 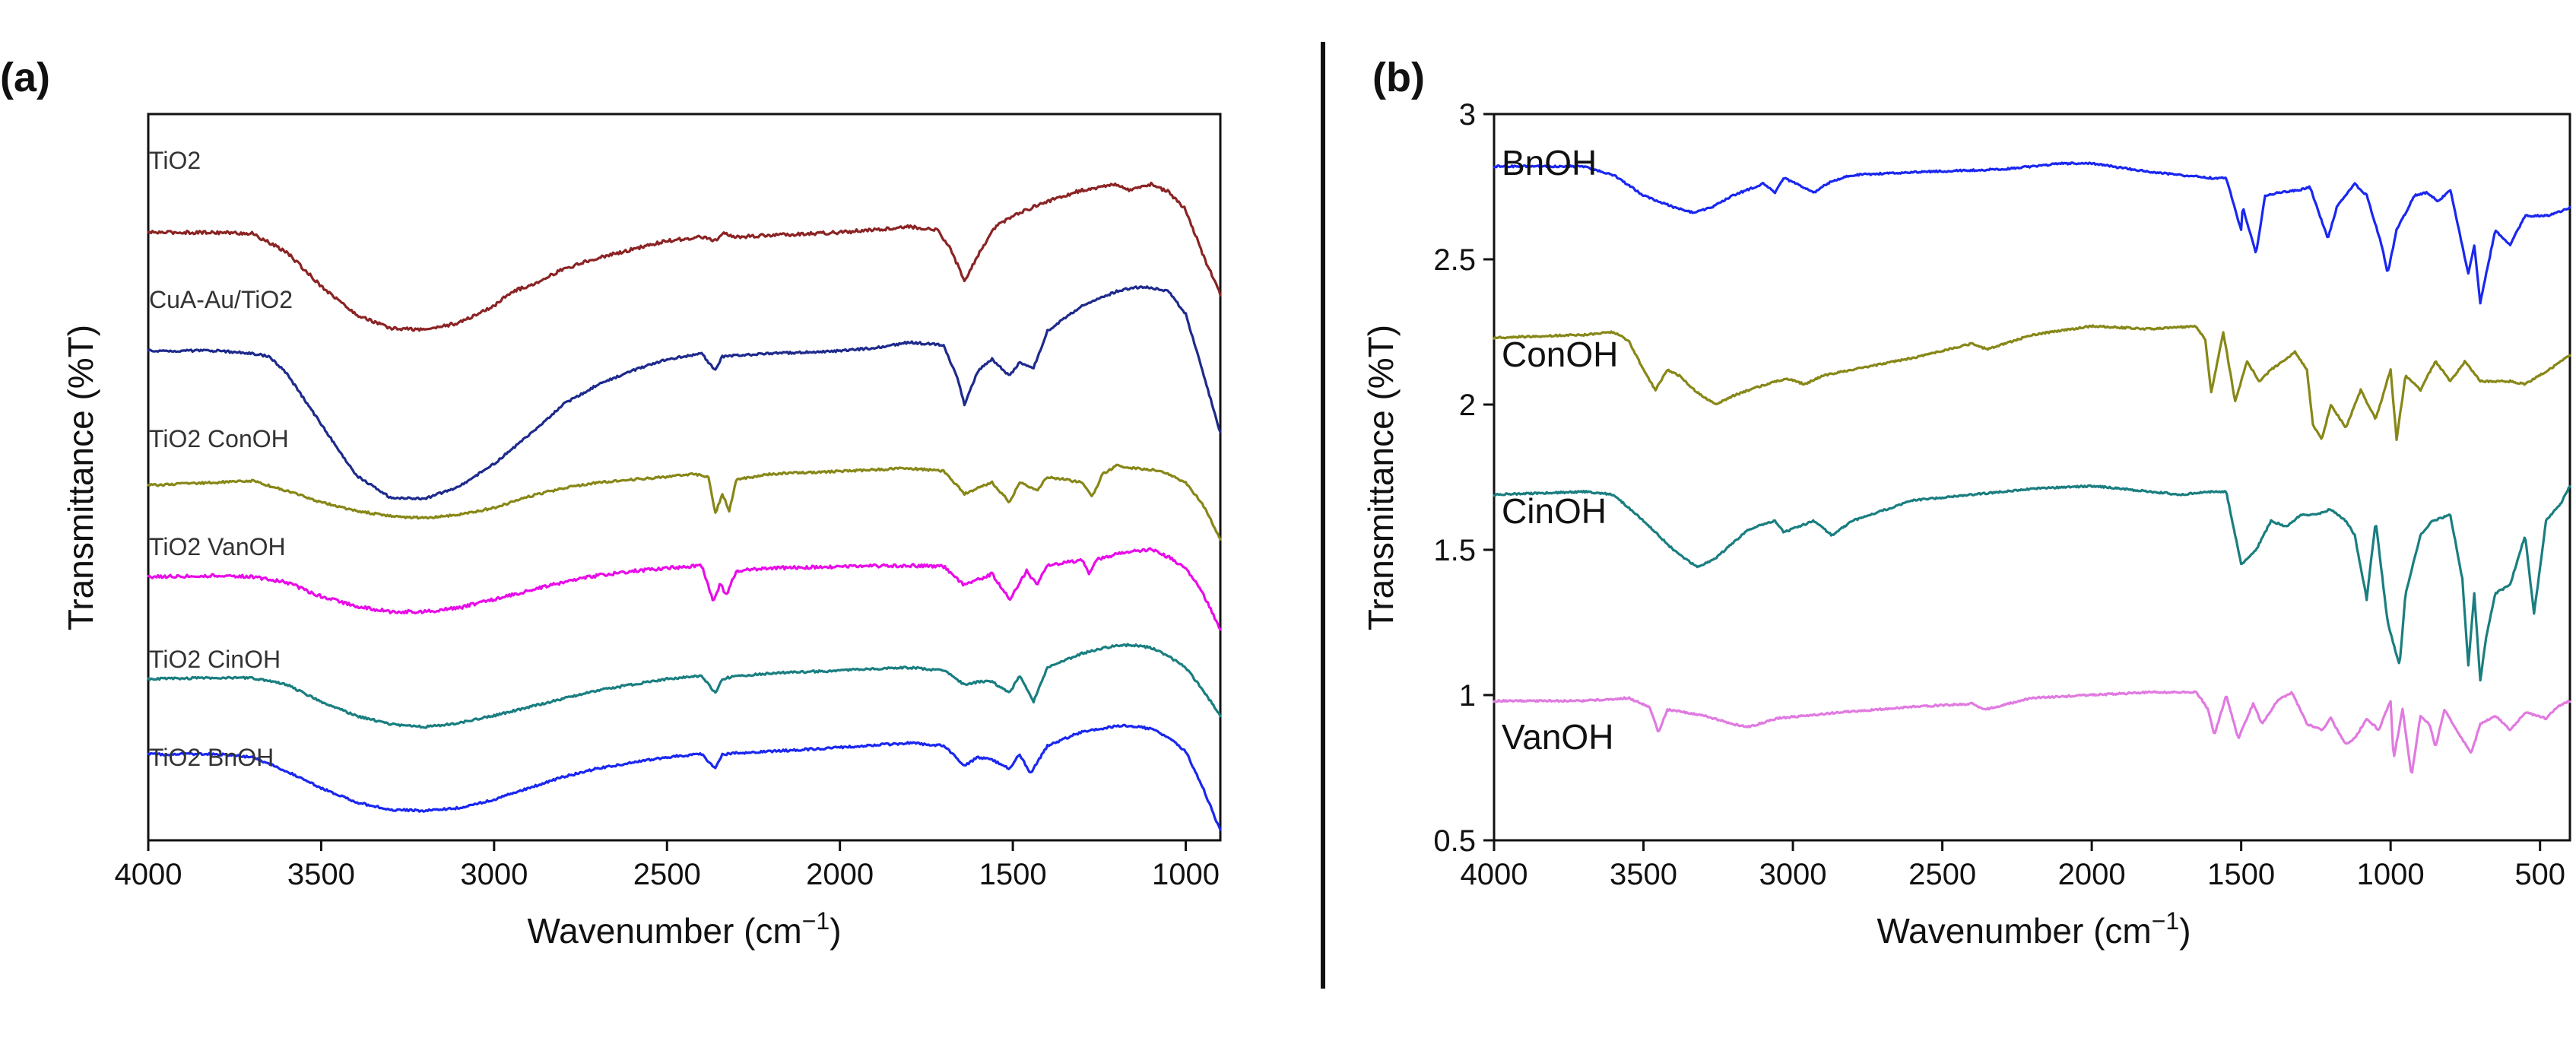 I want to click on panel-a-x-ticks: 4000 3500 3000 2500 2000 1500 1000, so click(x=668, y=865).